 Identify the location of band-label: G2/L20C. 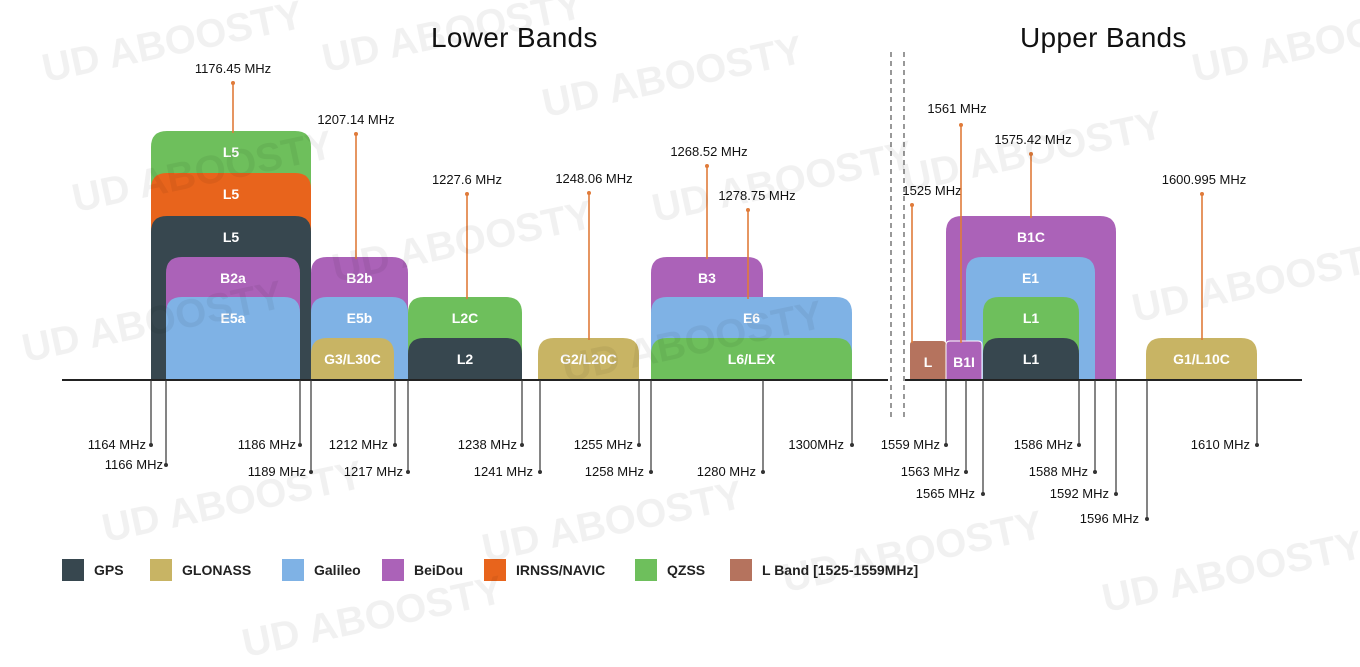
(588, 359).